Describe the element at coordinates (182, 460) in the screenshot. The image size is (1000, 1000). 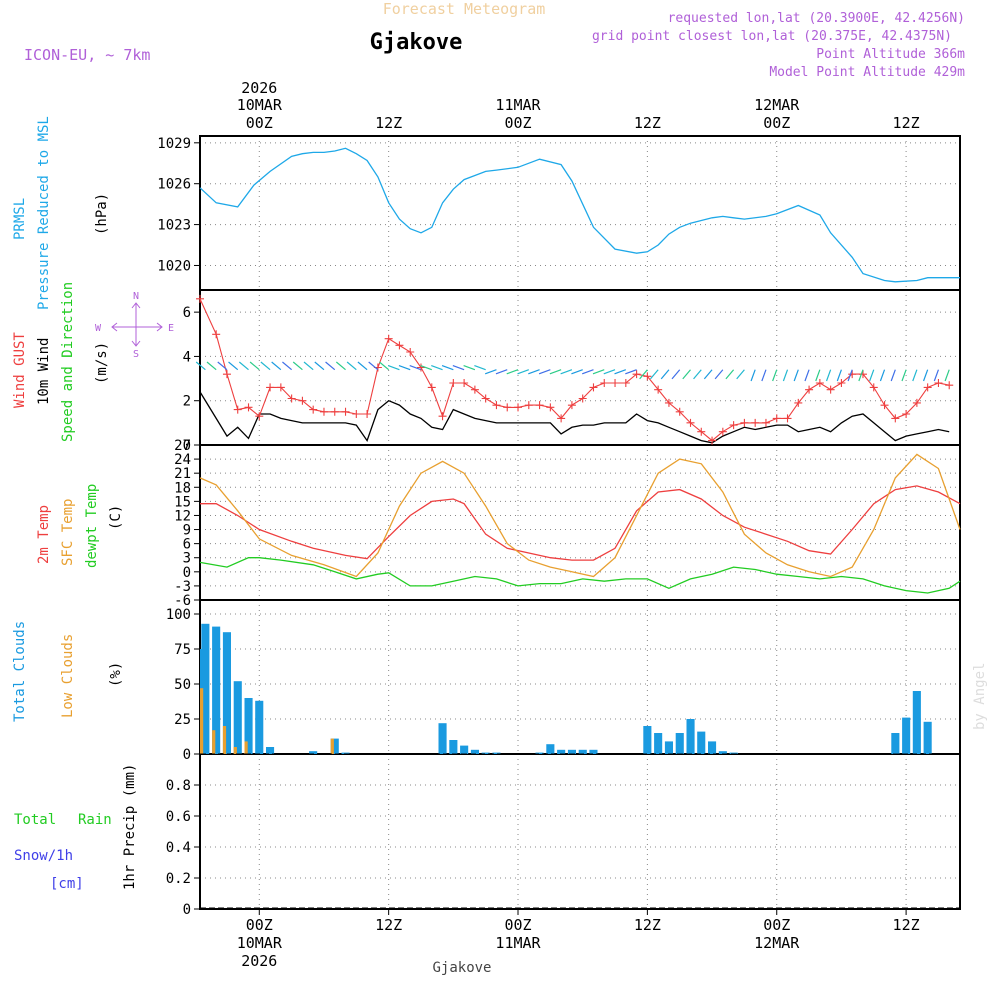
I see `y-tick-label: 24` at that location.